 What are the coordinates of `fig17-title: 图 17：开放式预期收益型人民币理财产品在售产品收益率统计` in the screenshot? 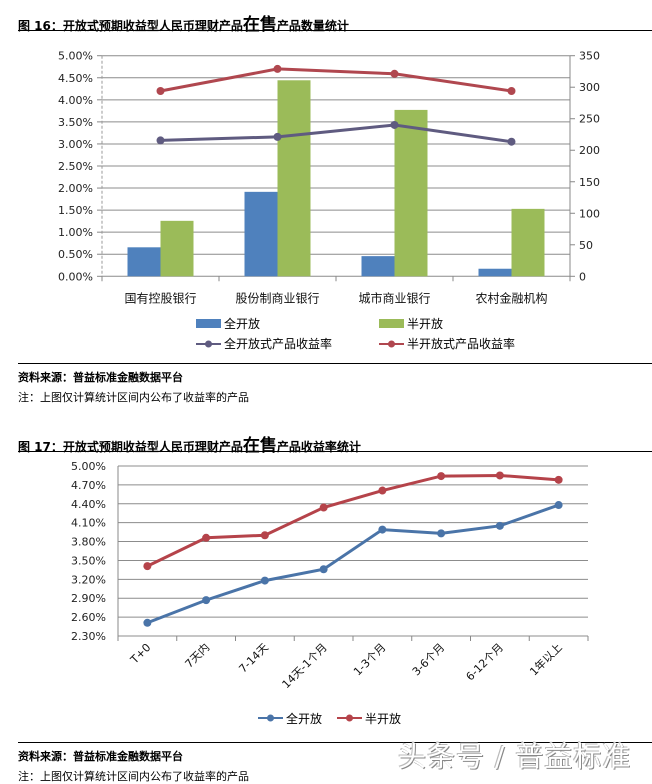 It's located at (189, 443).